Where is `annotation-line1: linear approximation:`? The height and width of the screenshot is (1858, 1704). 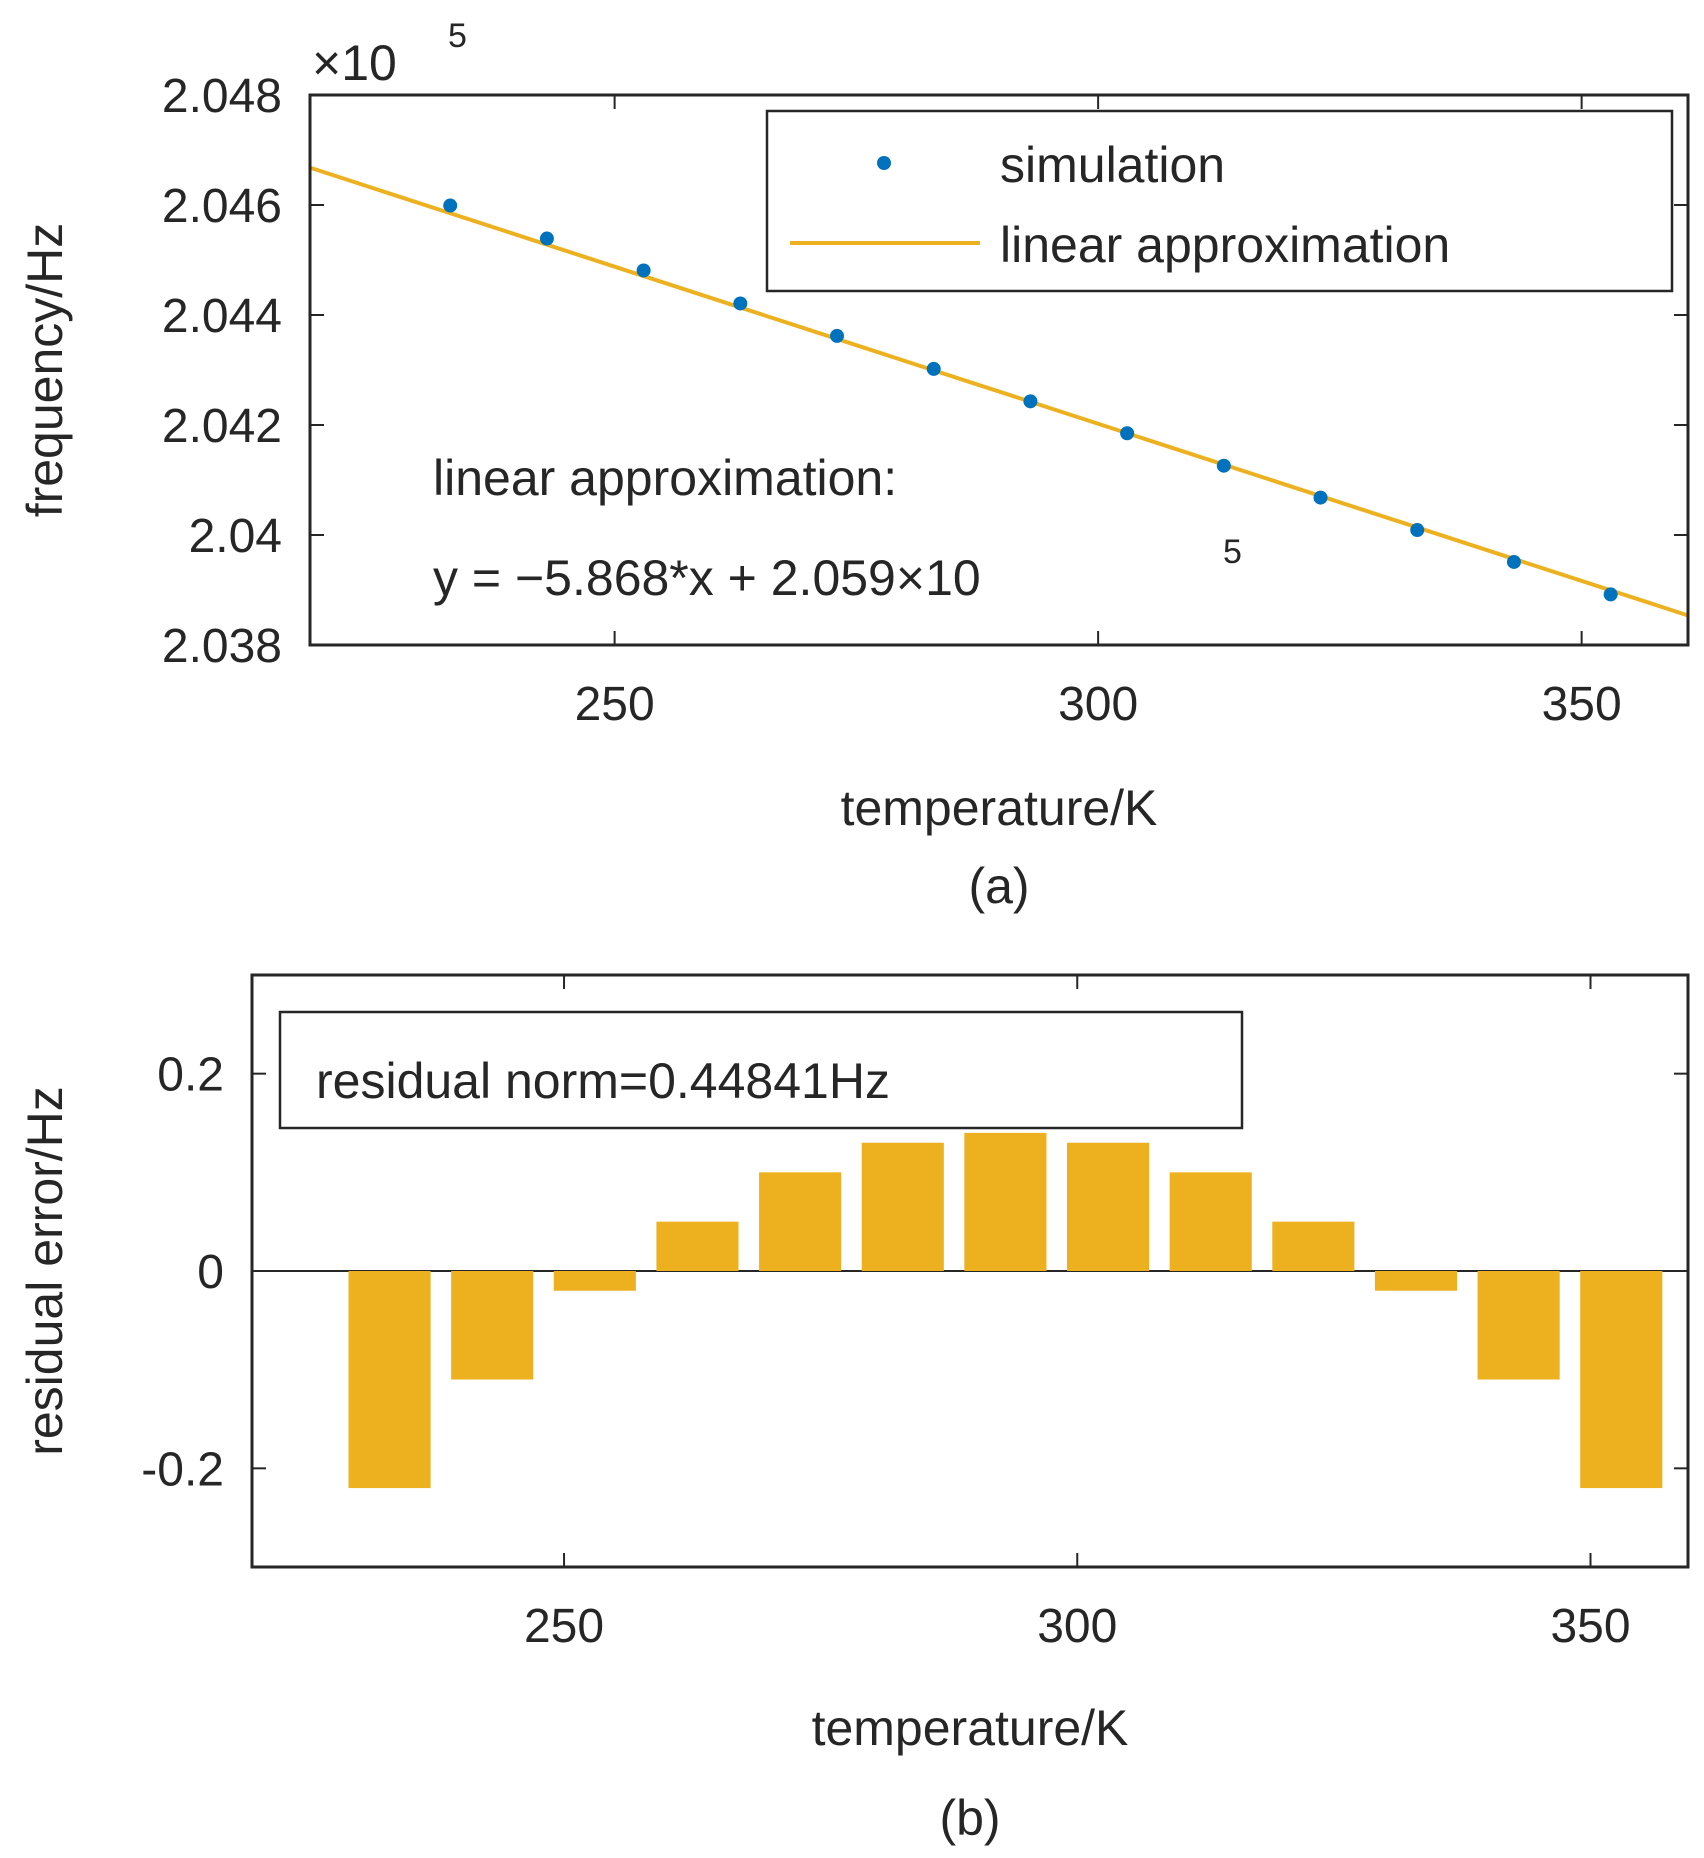
annotation-line1: linear approximation: is located at coordinates (665, 478).